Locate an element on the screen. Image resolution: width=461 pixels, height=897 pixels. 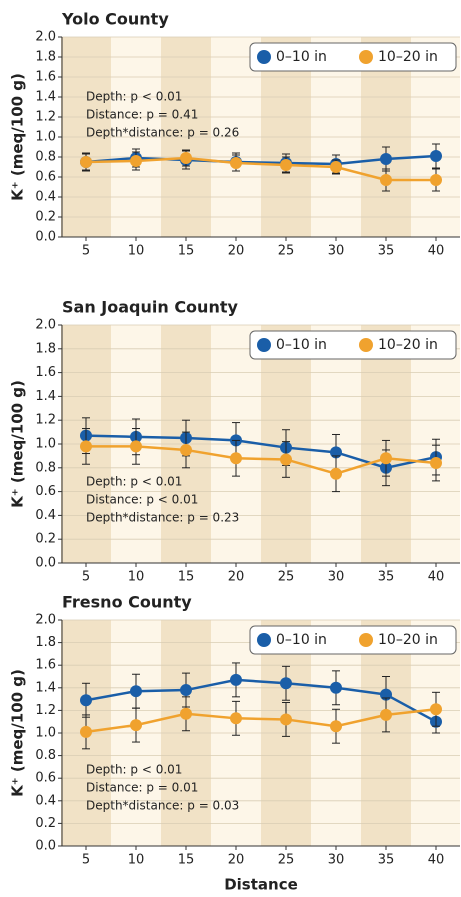
annotation: Depth*distance: p = 0.23 is located at coordinates (162, 518).